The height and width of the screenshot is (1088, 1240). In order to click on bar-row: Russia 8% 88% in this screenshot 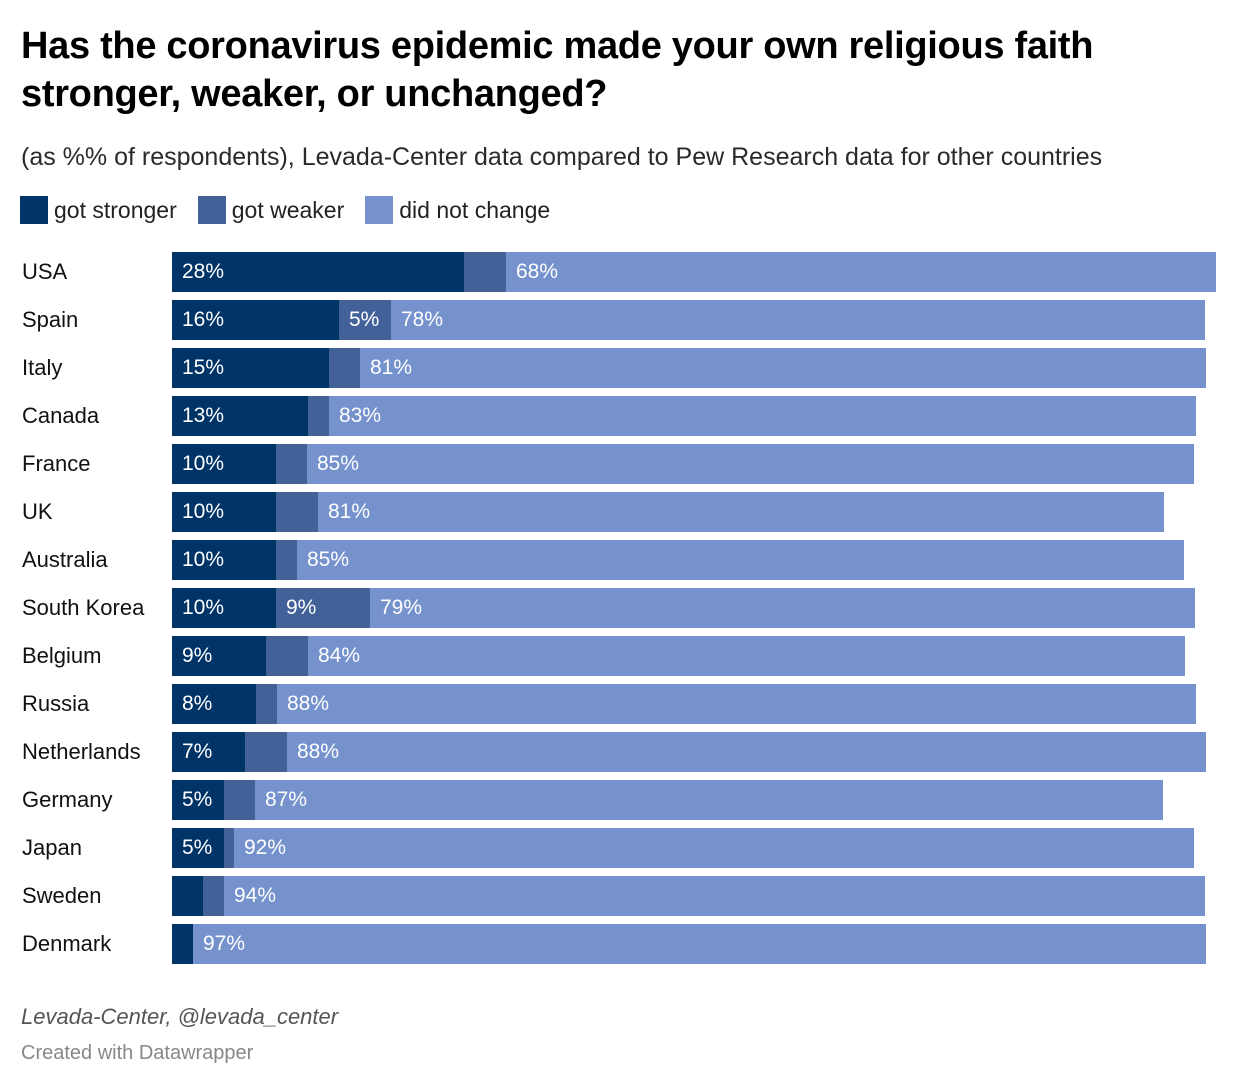, I will do `click(620, 704)`.